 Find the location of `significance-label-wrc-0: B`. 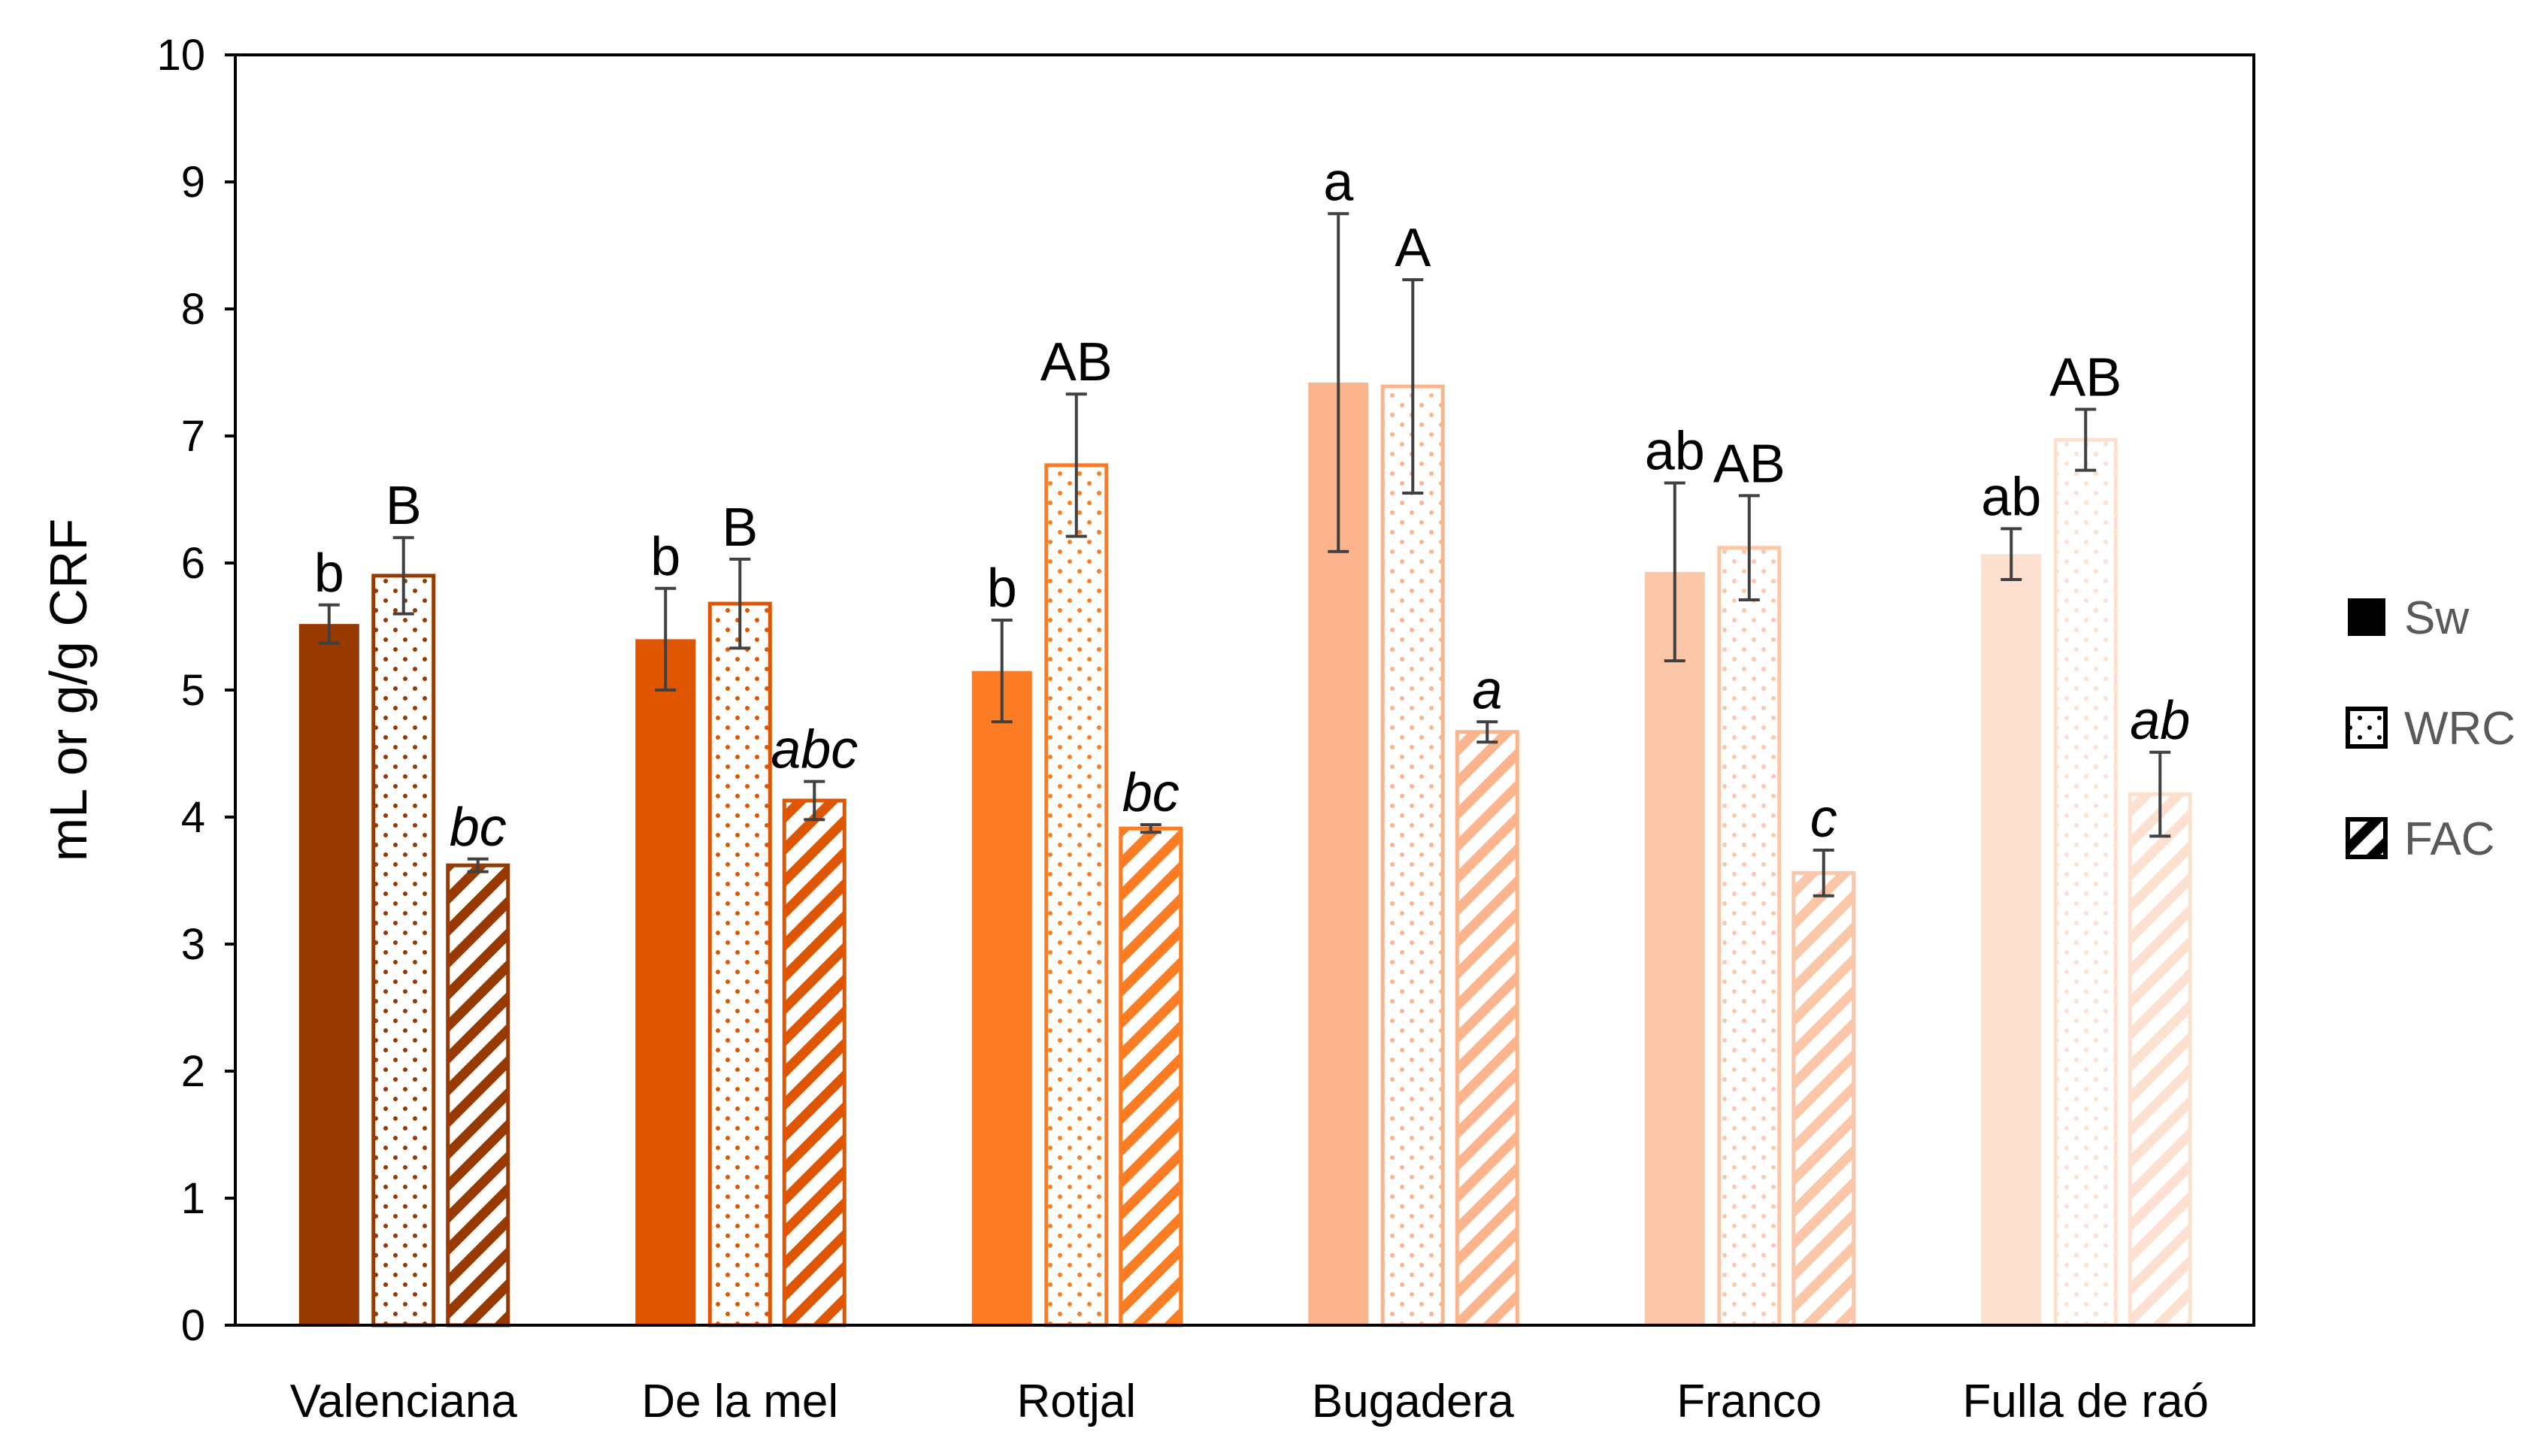

significance-label-wrc-0: B is located at coordinates (404, 506).